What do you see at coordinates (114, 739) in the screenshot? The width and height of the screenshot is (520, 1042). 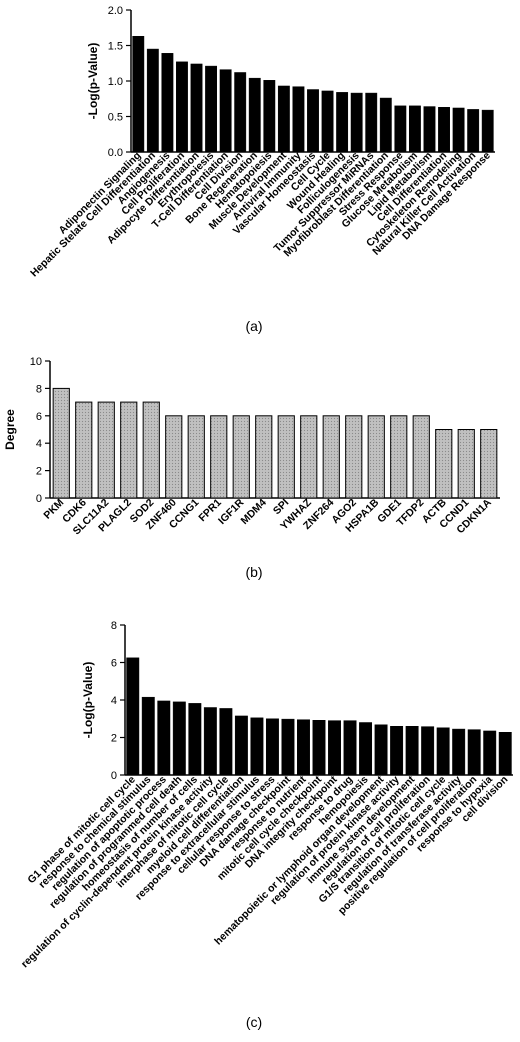 I see `panel-c-y-tick-label: 2` at bounding box center [114, 739].